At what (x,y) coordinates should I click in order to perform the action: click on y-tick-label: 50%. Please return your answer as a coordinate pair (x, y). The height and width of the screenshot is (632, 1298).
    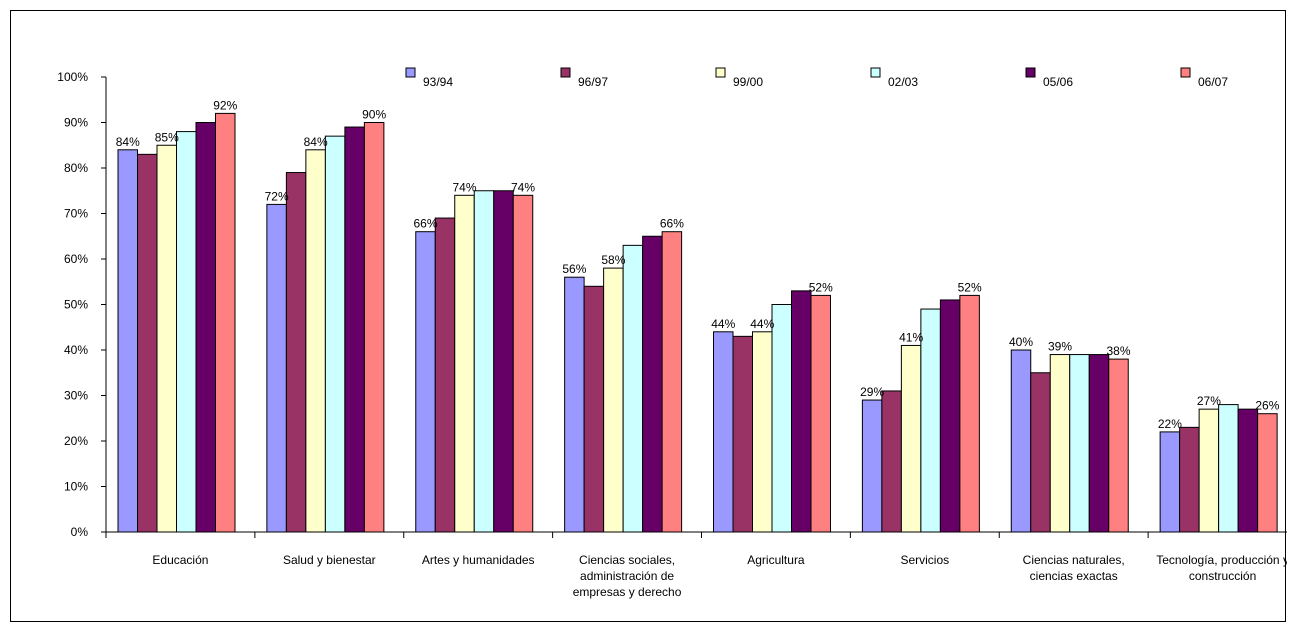
    Looking at the image, I should click on (76, 305).